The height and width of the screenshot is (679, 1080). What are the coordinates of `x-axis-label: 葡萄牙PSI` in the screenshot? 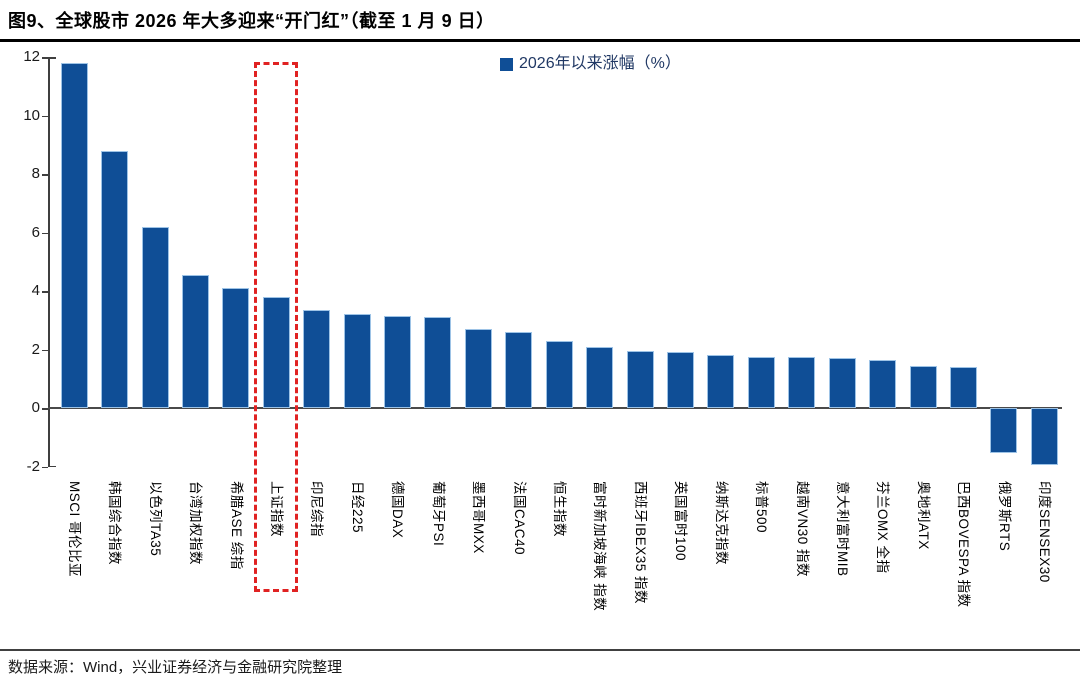 It's located at (438, 514).